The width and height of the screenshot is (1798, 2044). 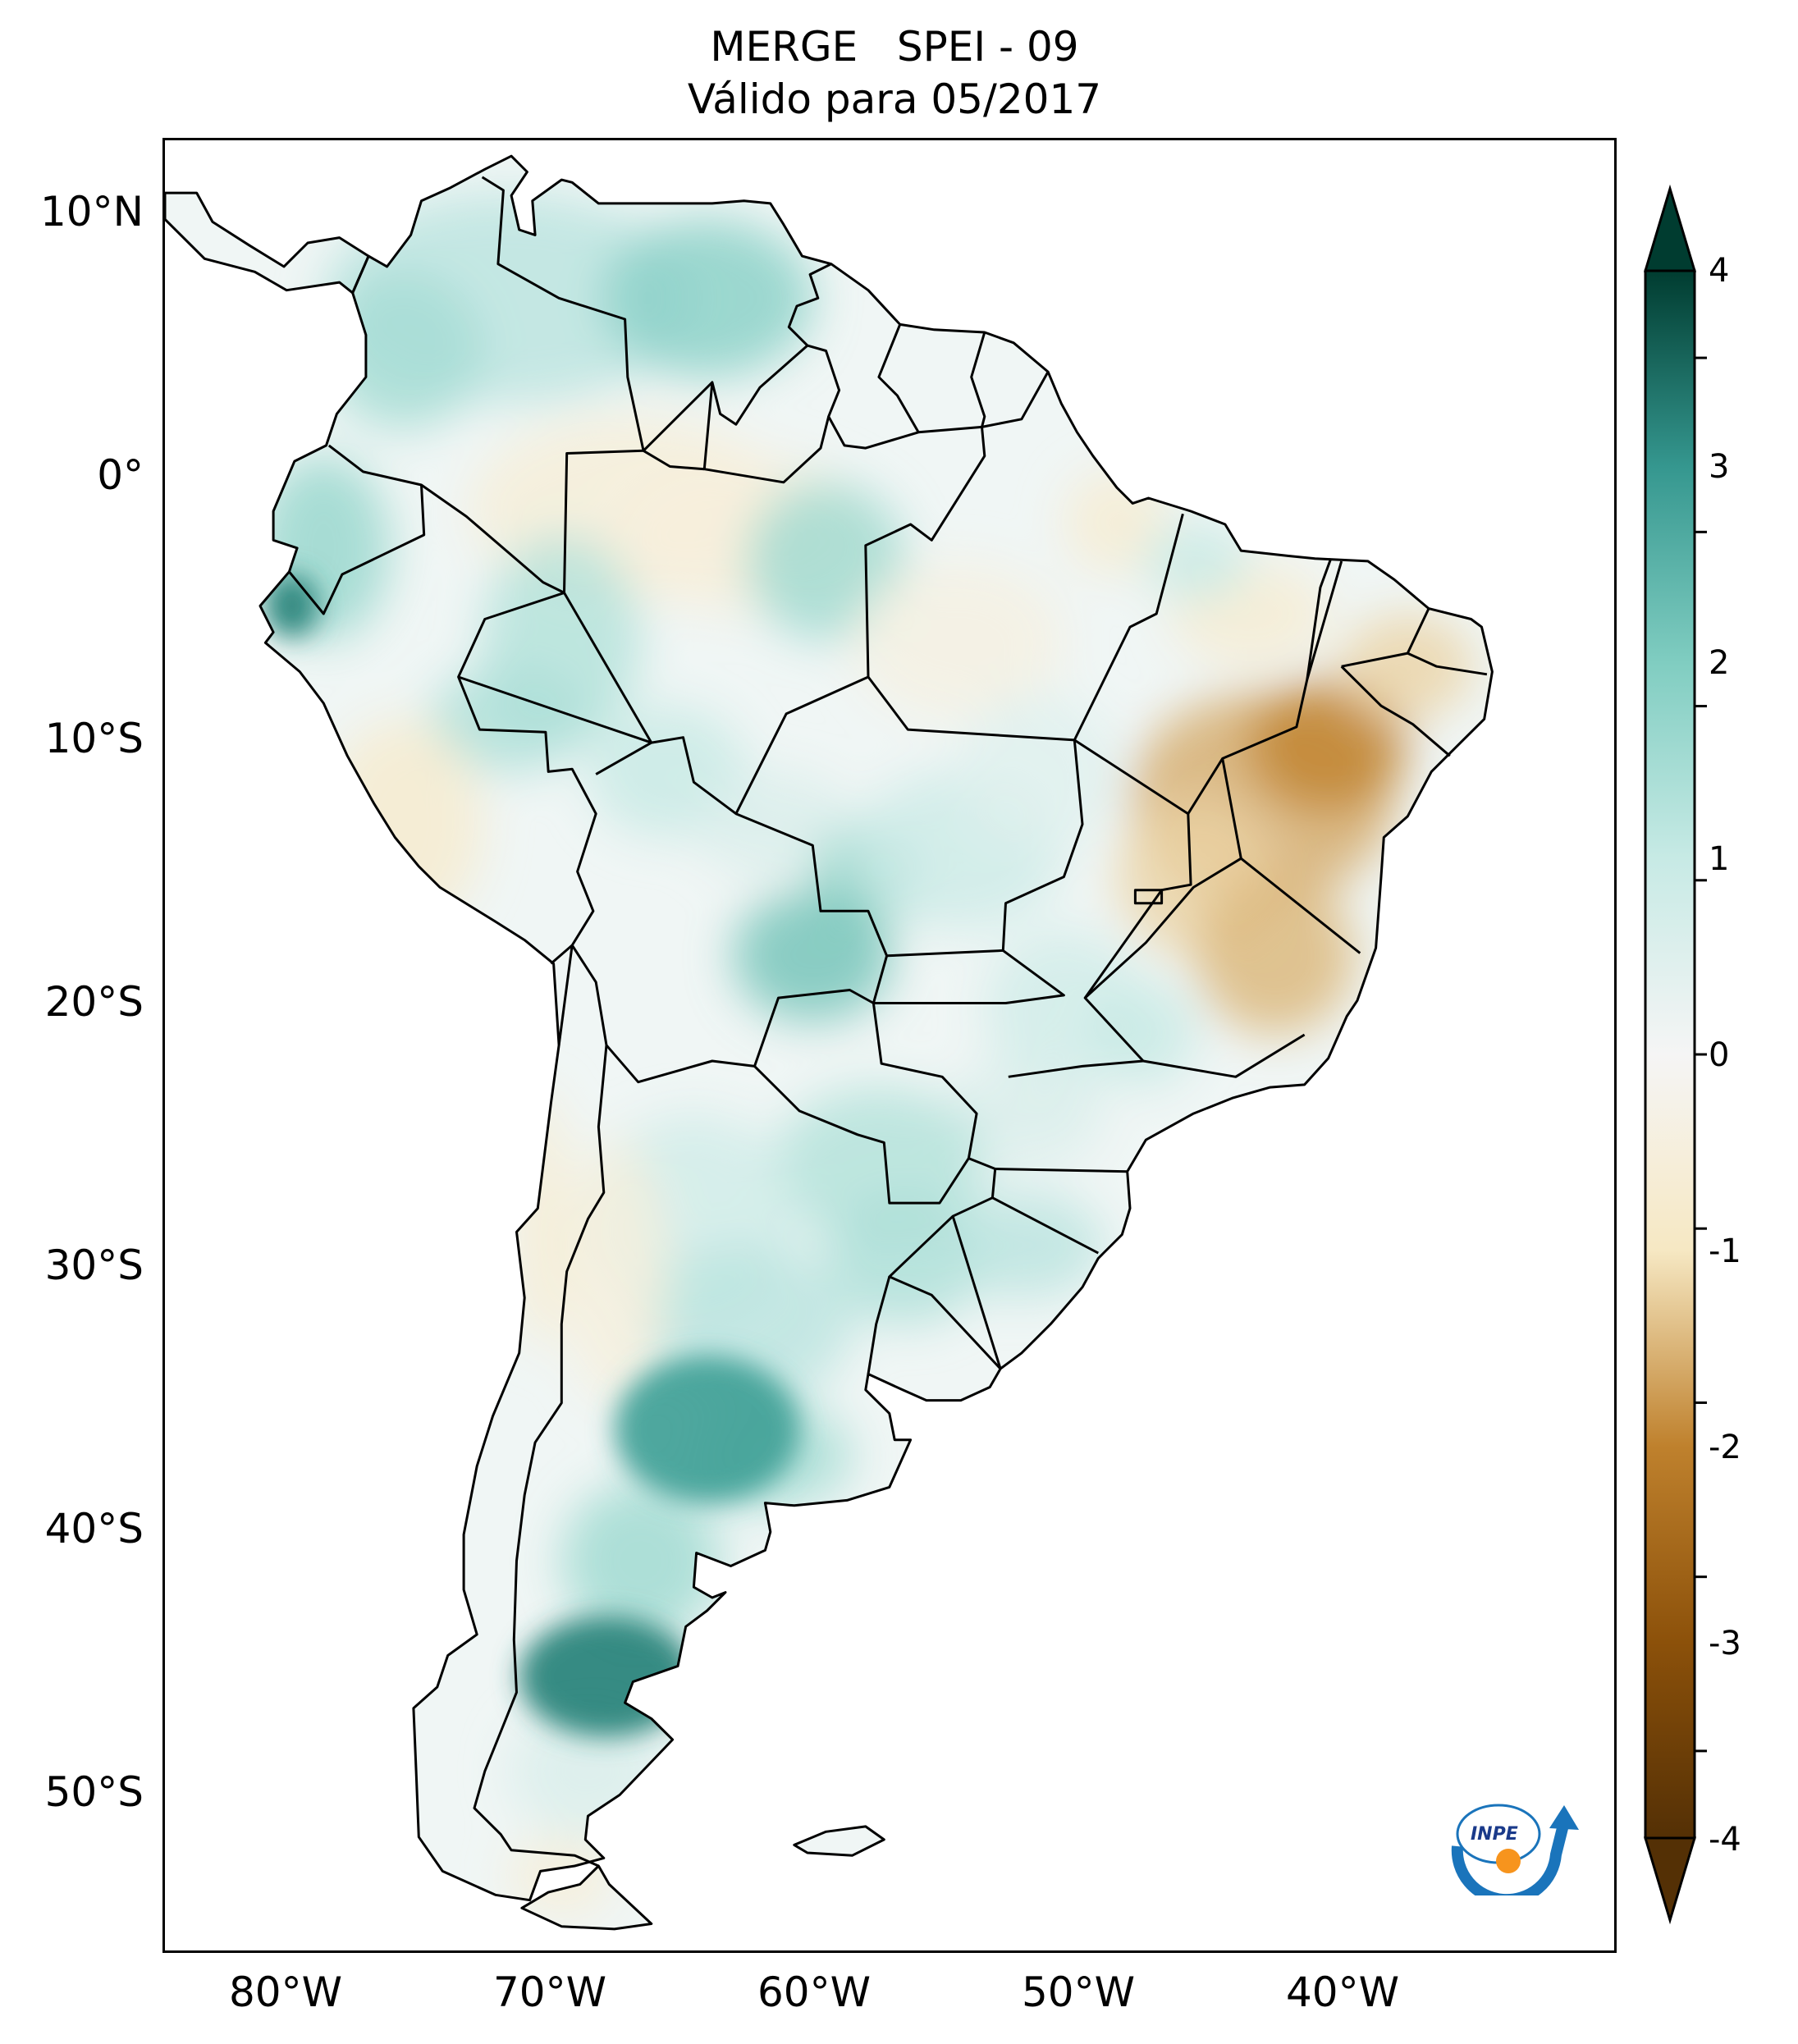 What do you see at coordinates (894, 47) in the screenshot?
I see `map-title: MERGE SPEI - 09` at bounding box center [894, 47].